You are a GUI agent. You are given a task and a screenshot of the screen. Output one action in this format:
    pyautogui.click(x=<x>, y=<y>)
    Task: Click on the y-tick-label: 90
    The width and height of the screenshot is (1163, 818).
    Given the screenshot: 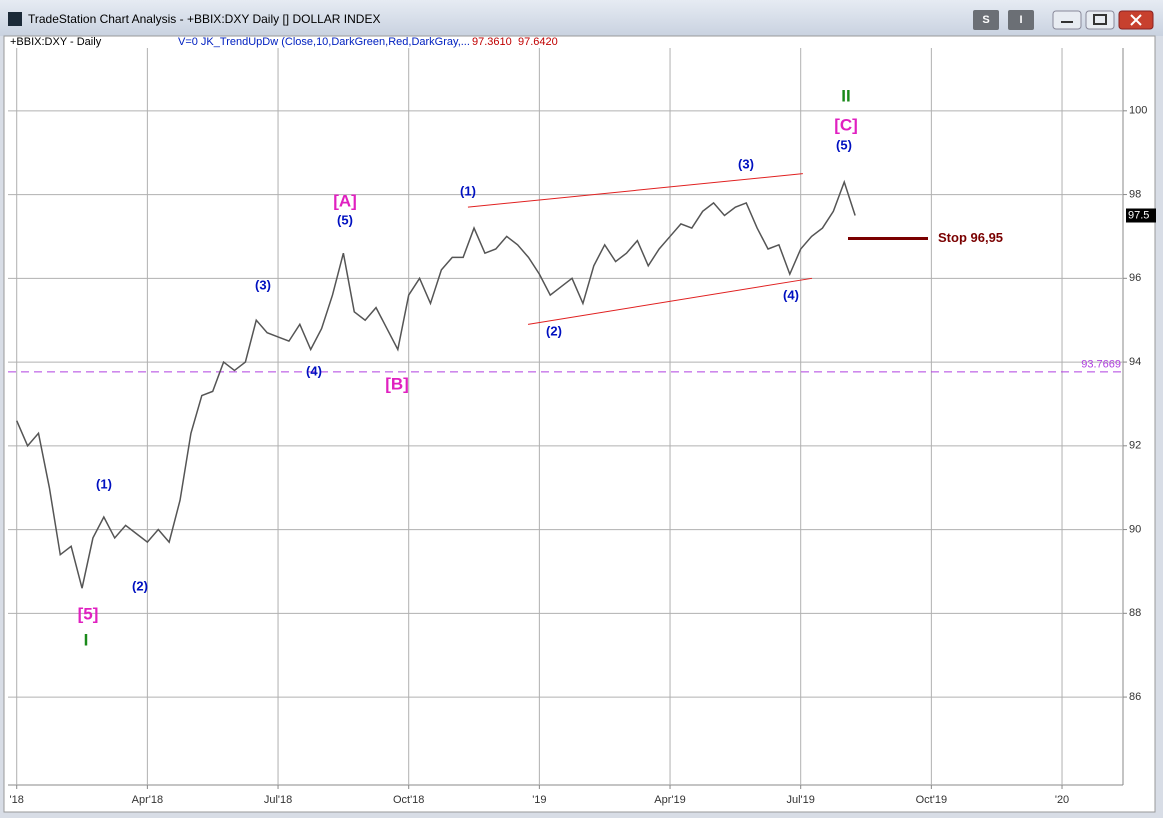 What is the action you would take?
    pyautogui.click(x=1135, y=529)
    